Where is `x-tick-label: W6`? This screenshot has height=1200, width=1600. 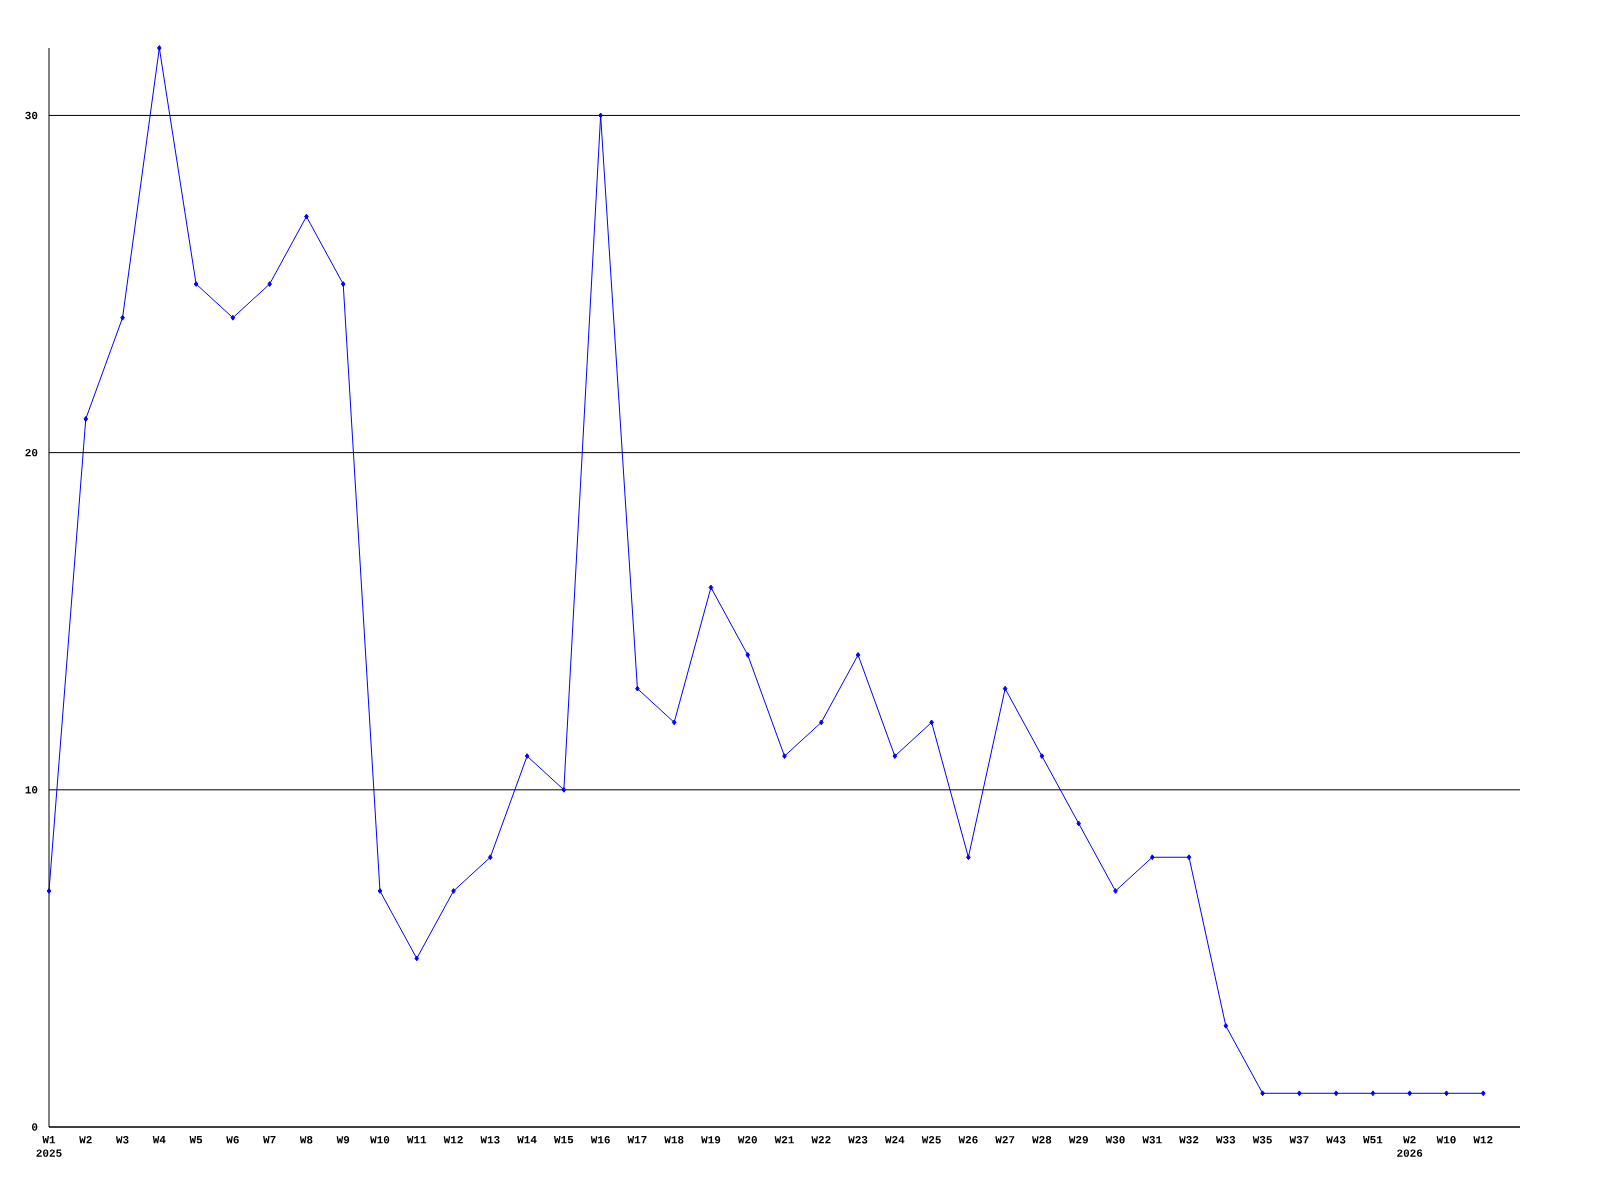
x-tick-label: W6 is located at coordinates (232, 1140).